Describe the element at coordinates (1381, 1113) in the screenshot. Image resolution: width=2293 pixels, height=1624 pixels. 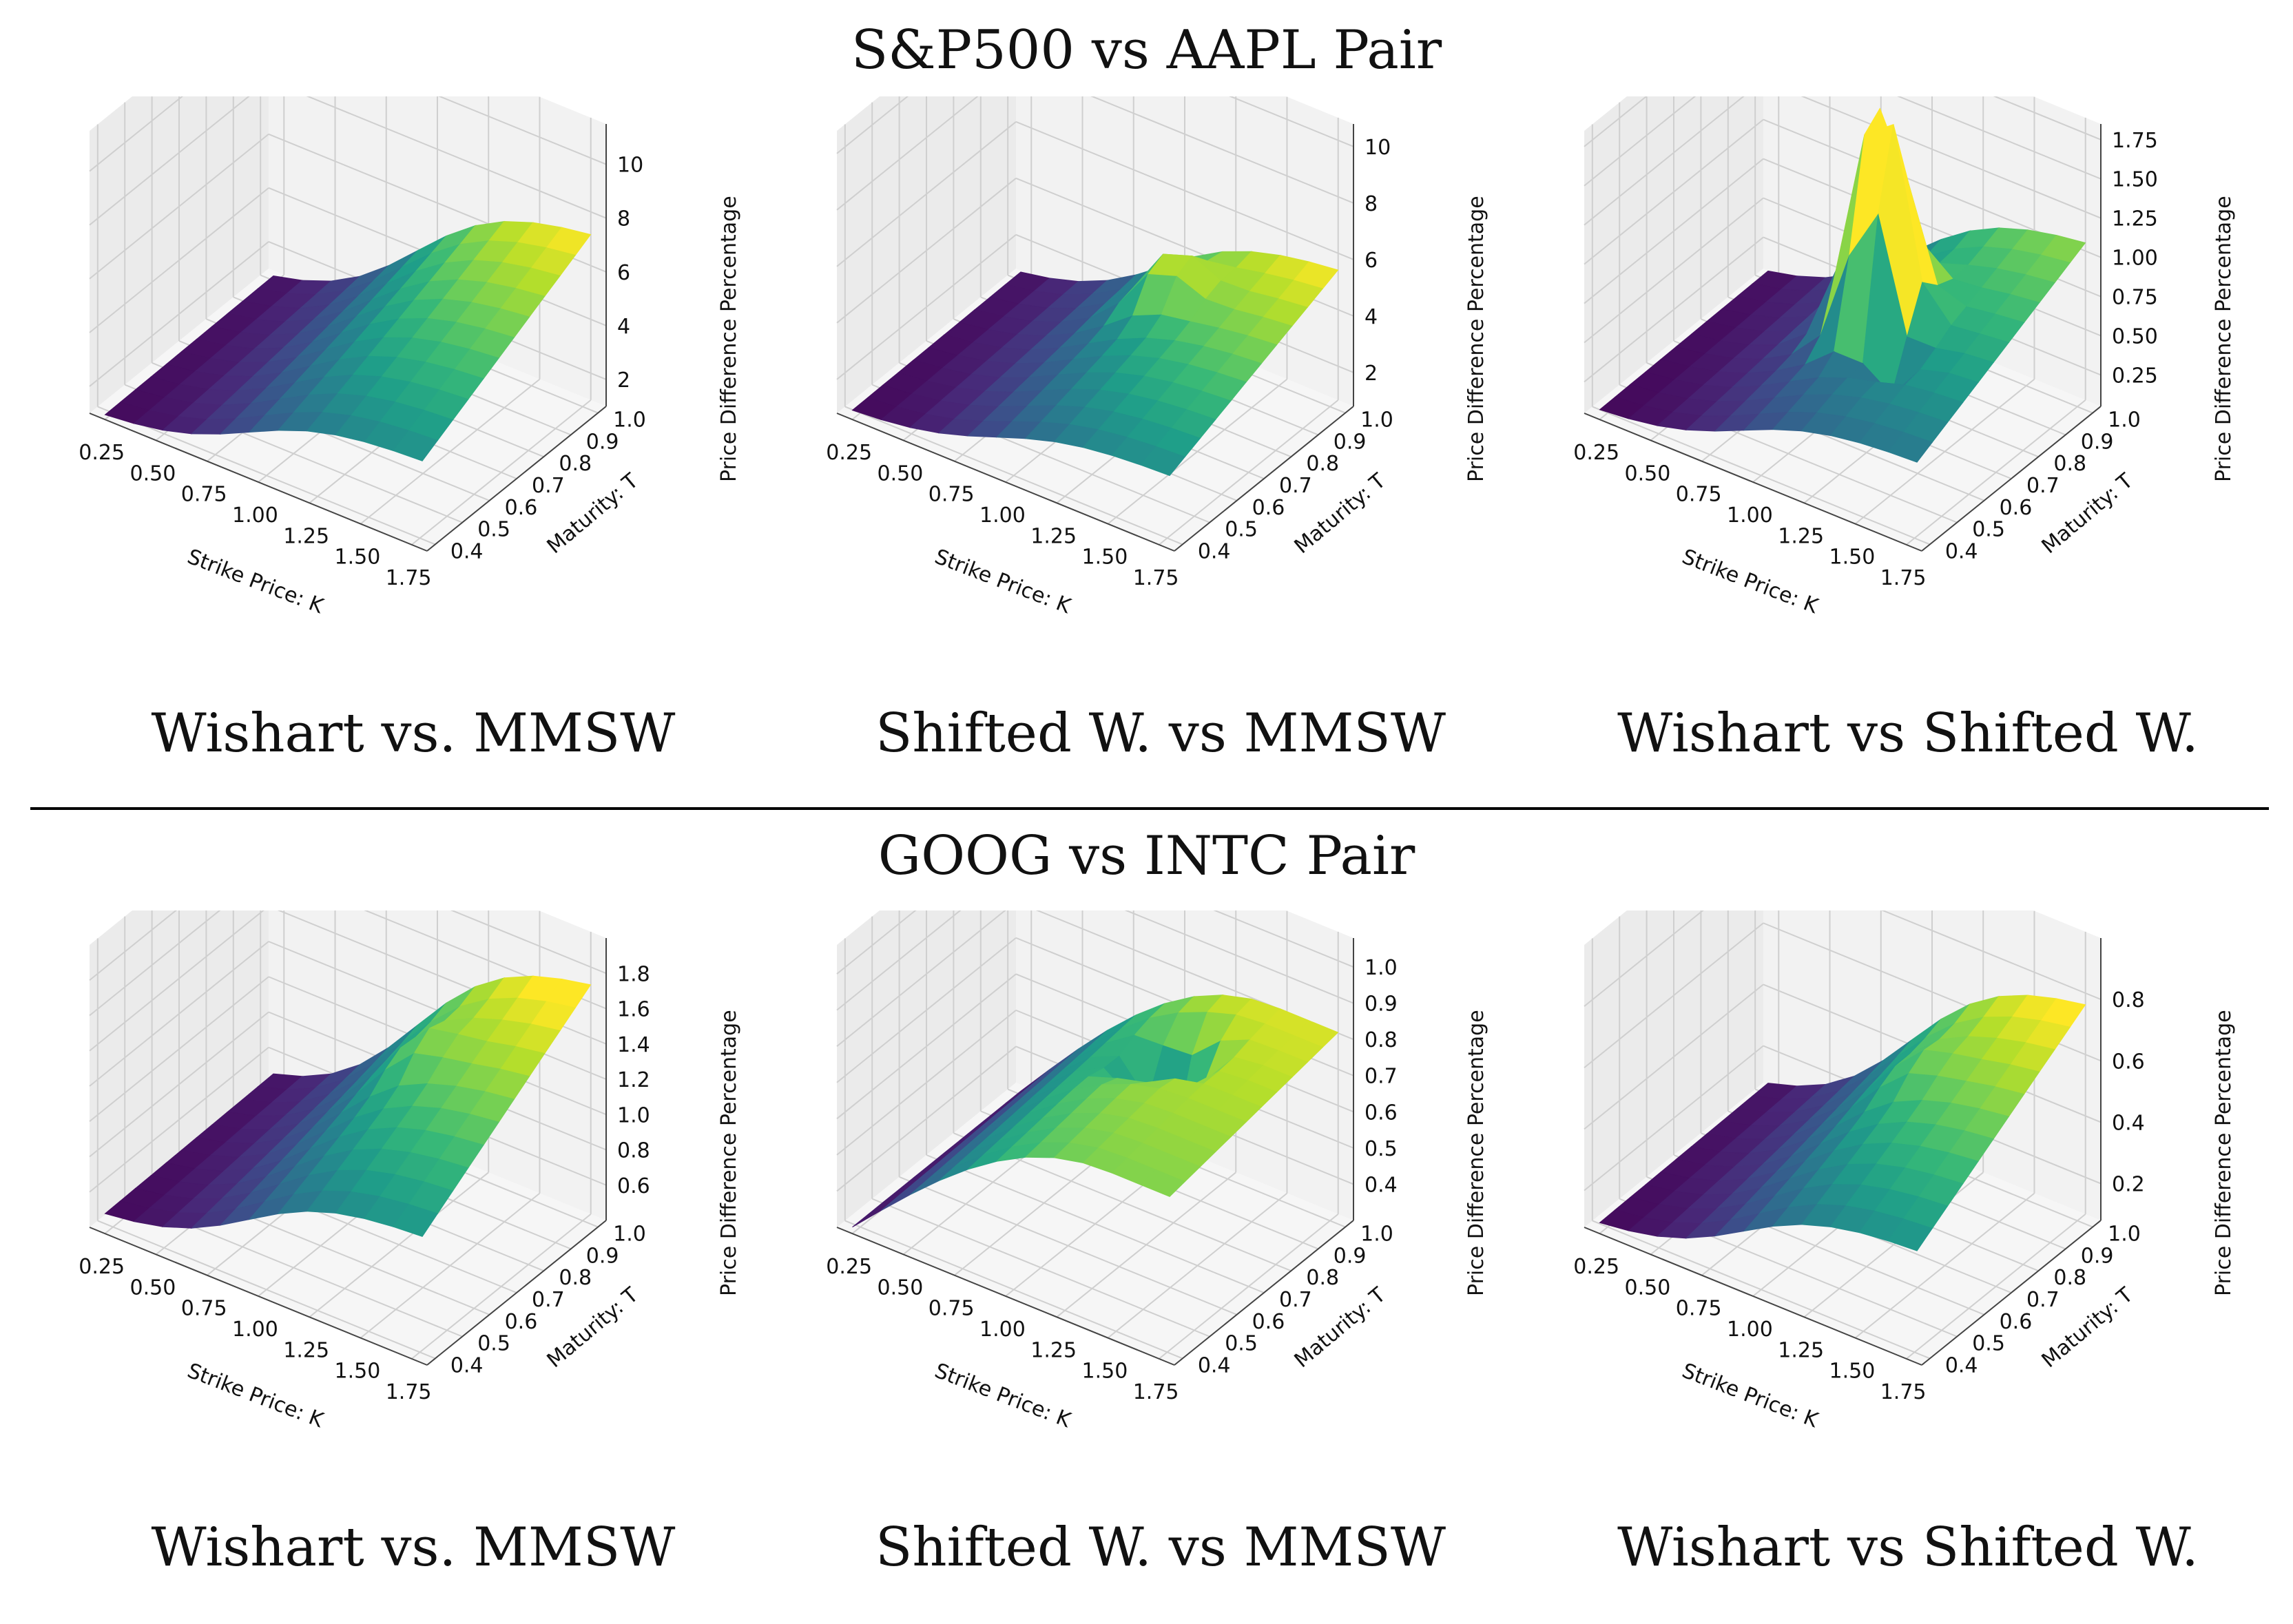
I see `z-tick-label: 0.6` at that location.